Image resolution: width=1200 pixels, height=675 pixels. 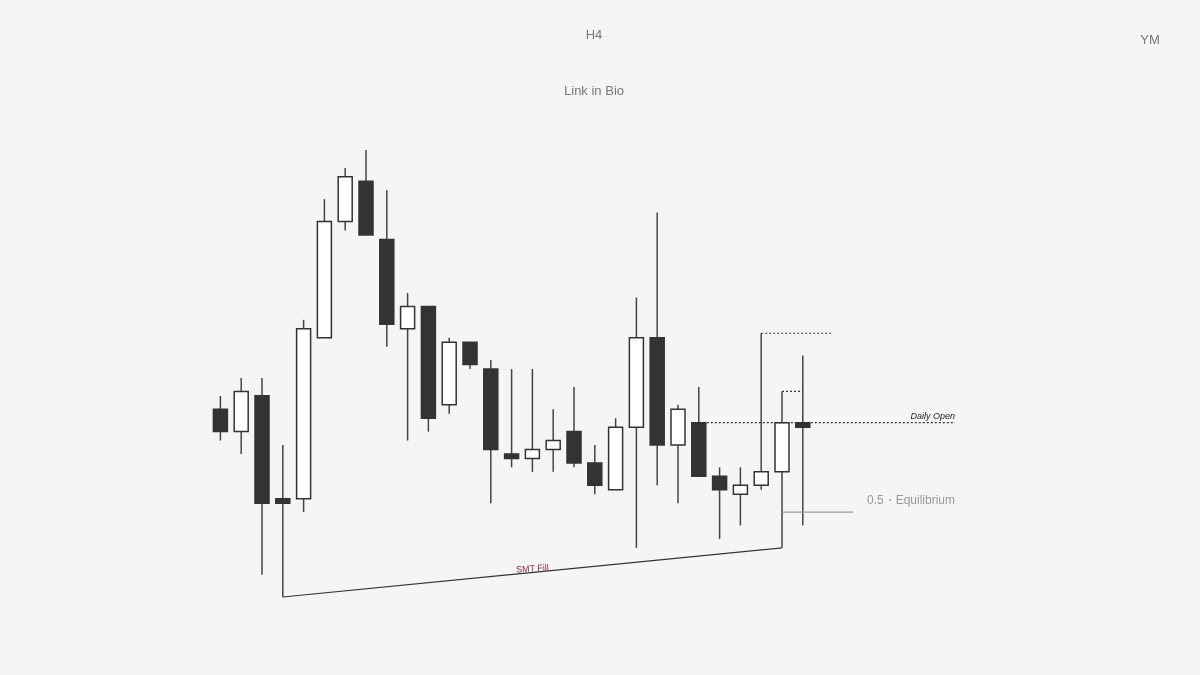 What do you see at coordinates (1150, 39) in the screenshot?
I see `text: YM` at bounding box center [1150, 39].